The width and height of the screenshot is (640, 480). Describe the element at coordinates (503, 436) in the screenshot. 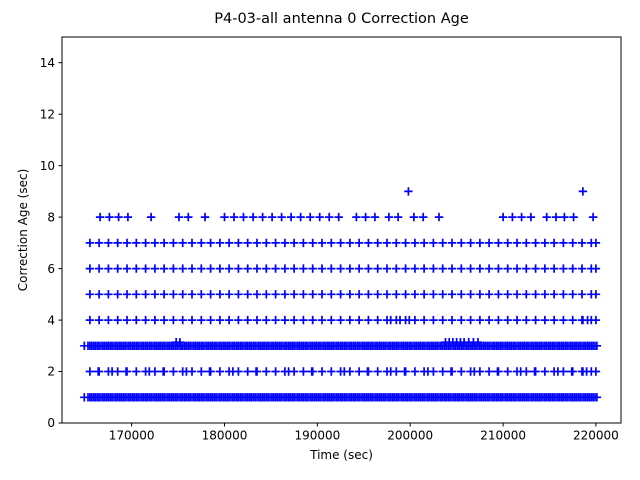

I see `svg-text: 210000` at that location.